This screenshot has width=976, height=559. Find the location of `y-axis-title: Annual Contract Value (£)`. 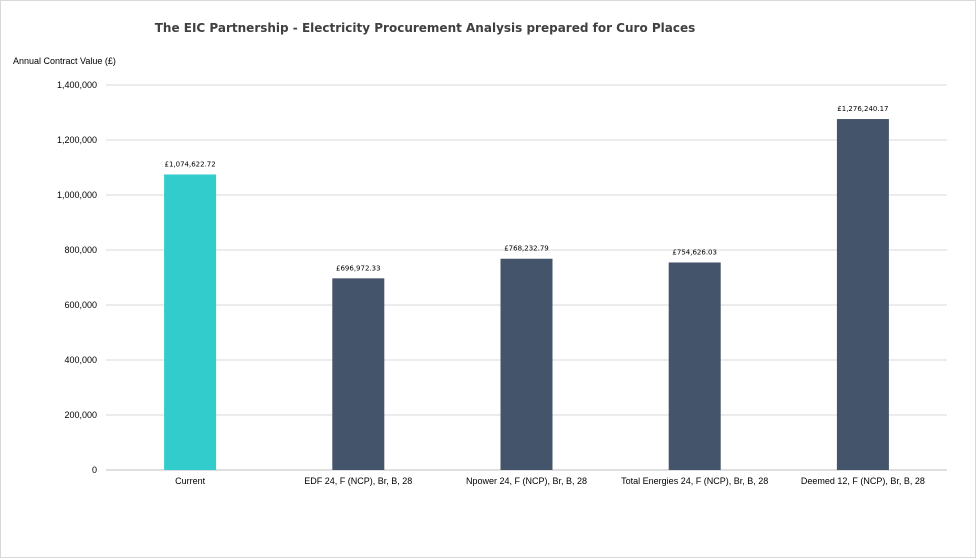

y-axis-title: Annual Contract Value (£) is located at coordinates (64, 61).